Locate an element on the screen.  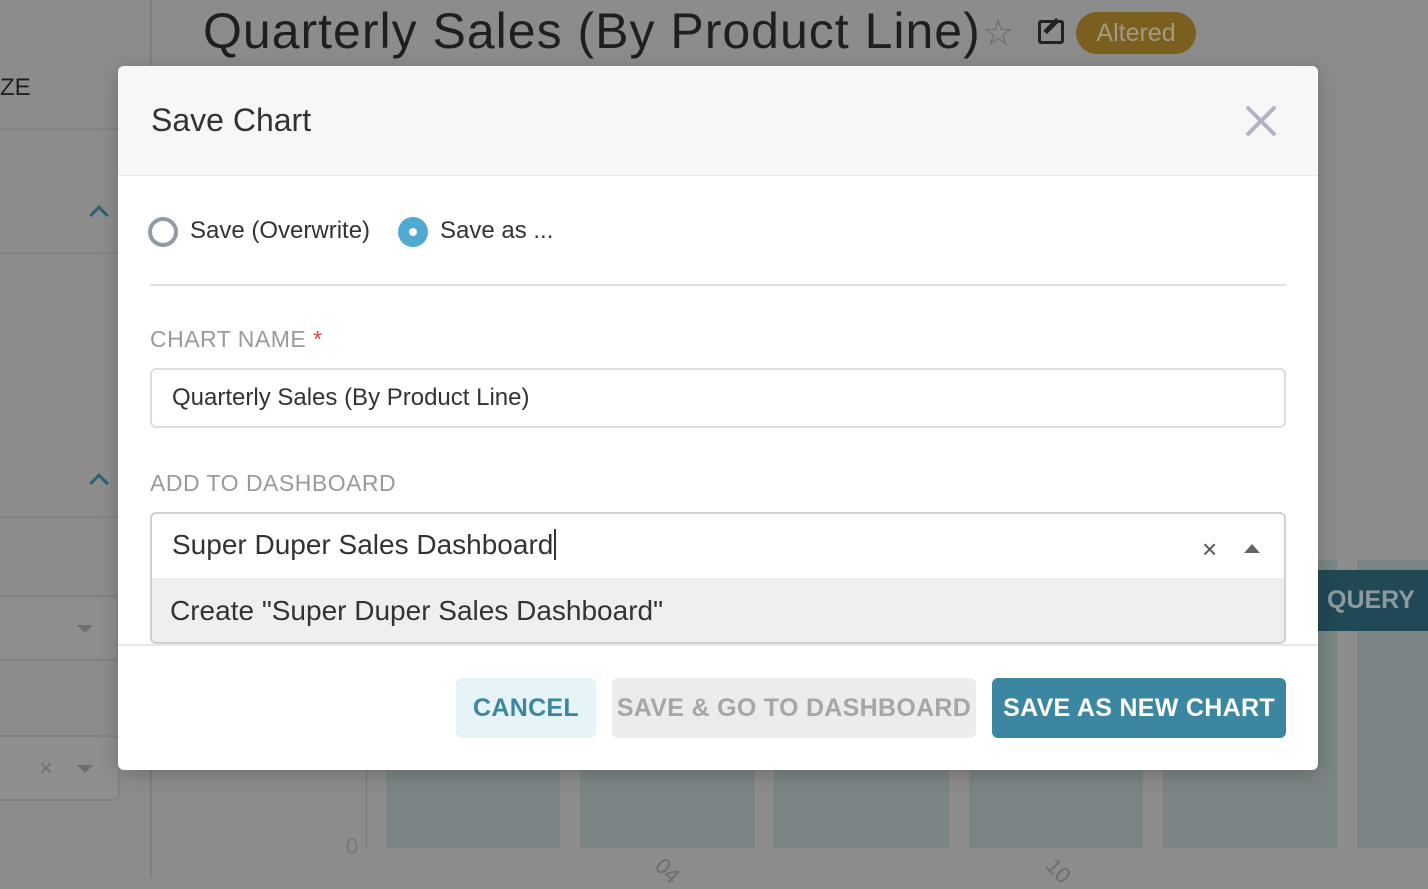
background-select is located at coordinates (59, 628).